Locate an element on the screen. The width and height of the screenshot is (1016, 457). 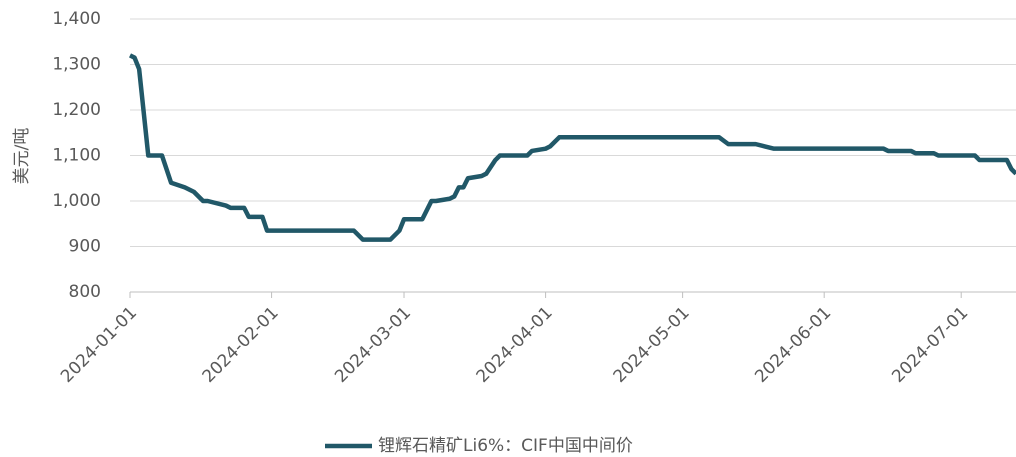
y-tick-label: 1,300 is located at coordinates (76, 65).